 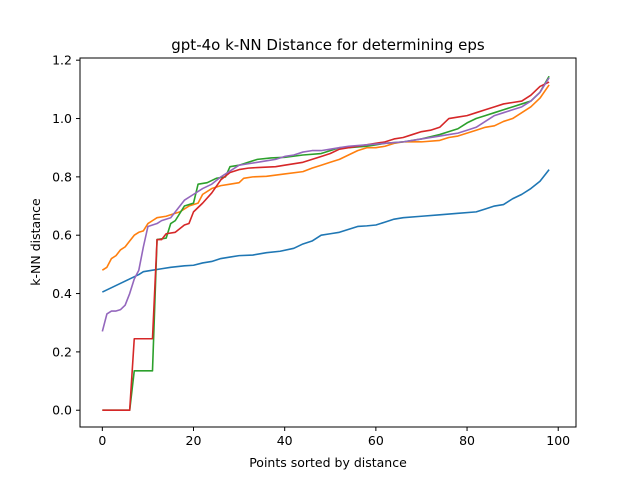 What do you see at coordinates (62, 293) in the screenshot?
I see `y-tick-label: 0.4` at bounding box center [62, 293].